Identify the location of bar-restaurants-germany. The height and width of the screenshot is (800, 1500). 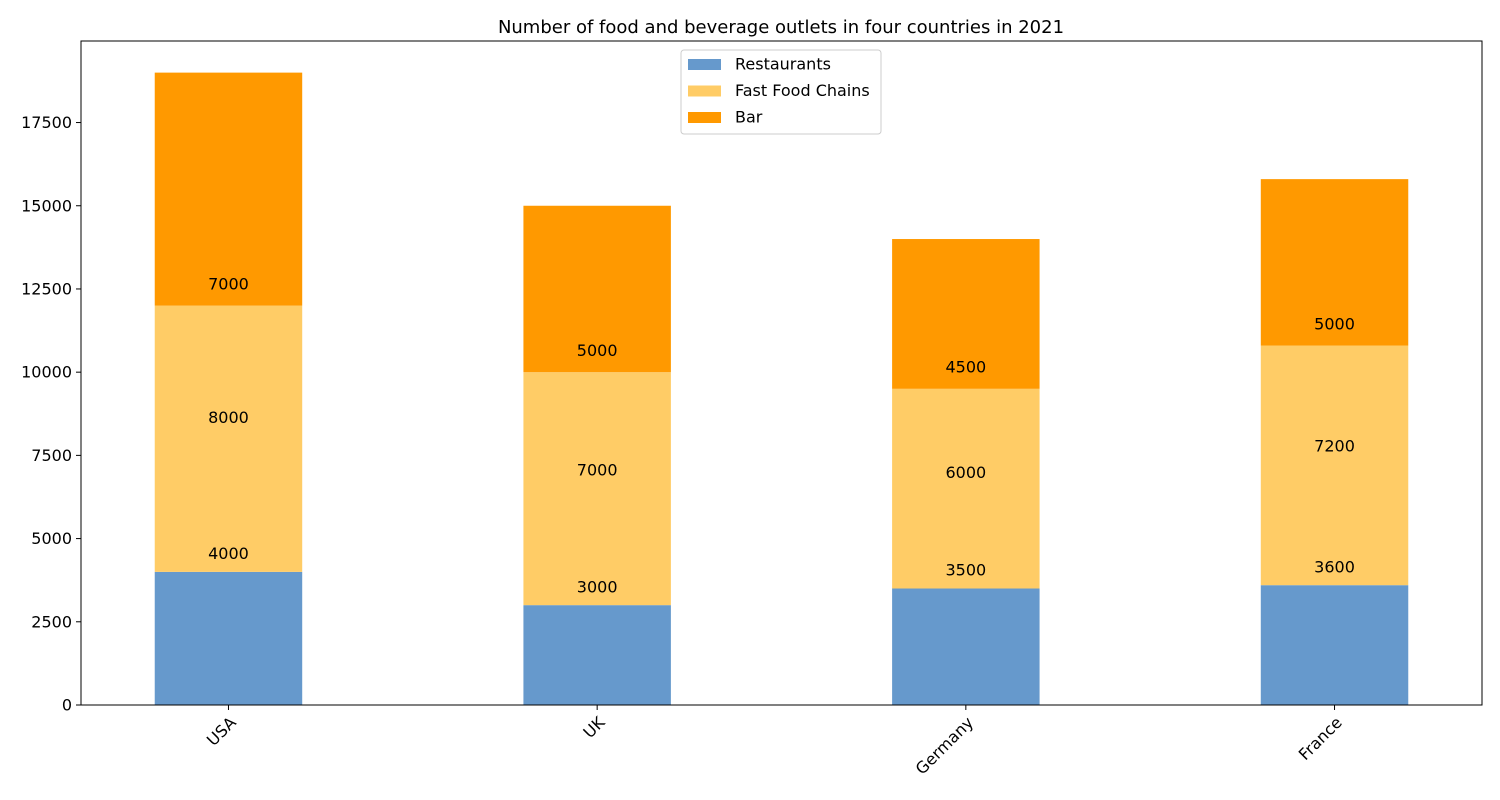
(966, 646).